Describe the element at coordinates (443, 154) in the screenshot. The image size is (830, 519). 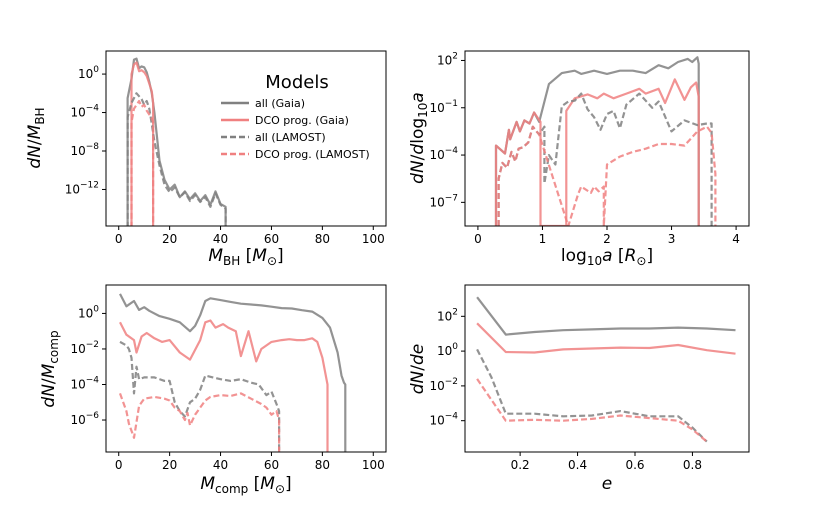
I see `loga-ytick-label: 10⁻⁴` at that location.